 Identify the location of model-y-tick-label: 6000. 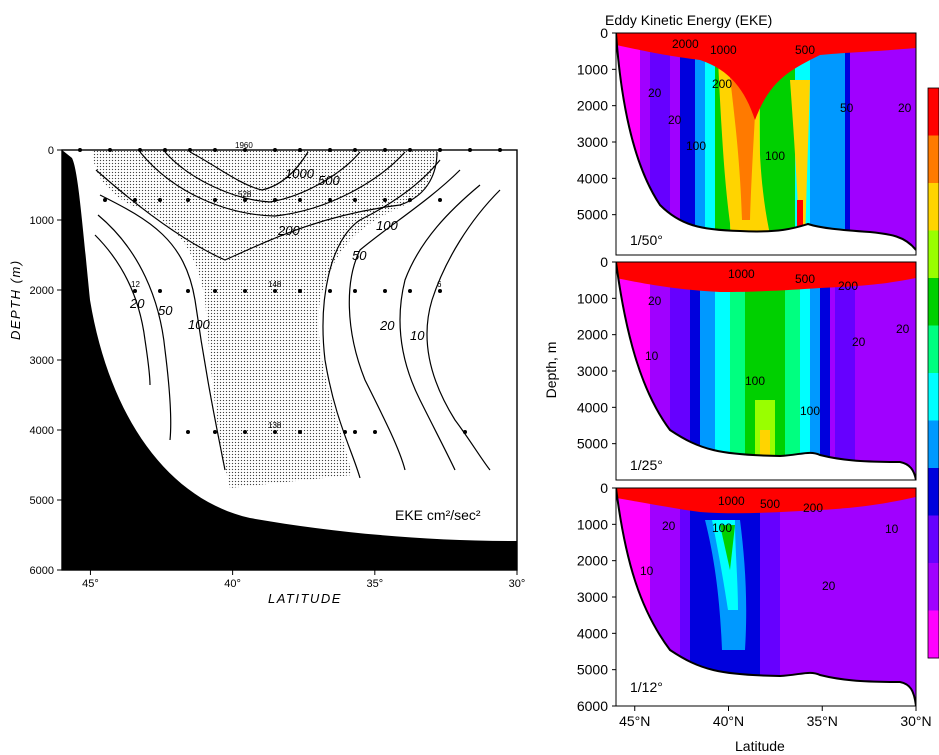
(592, 706).